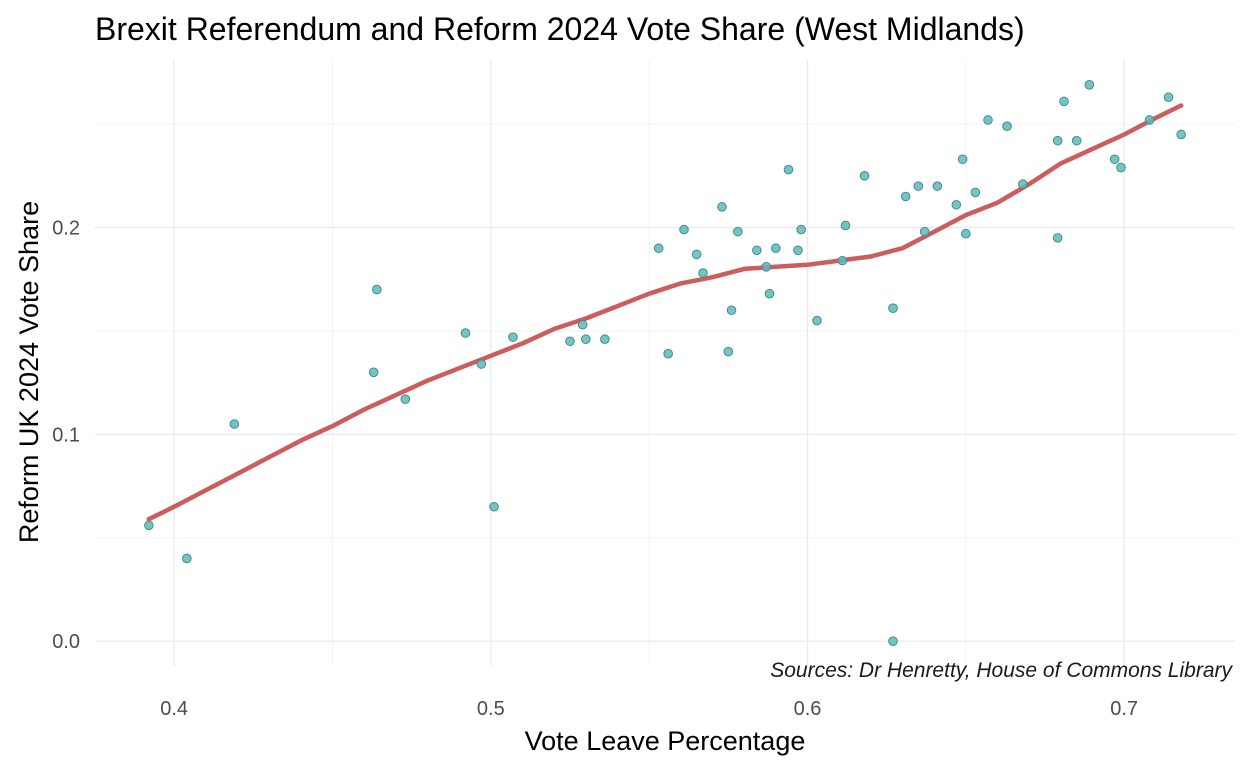  Describe the element at coordinates (665, 741) in the screenshot. I see `x-axis-title: Vote Leave Percentage` at that location.